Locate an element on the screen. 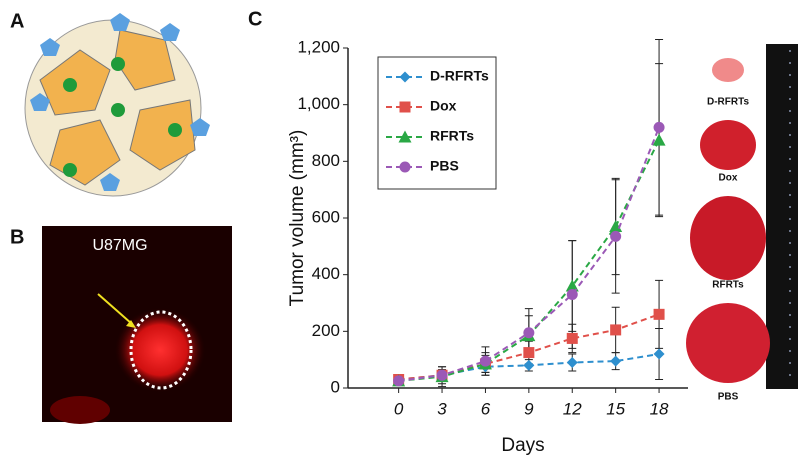 Image resolution: width=800 pixels, height=466 pixels. photo-label: D-RFRTs is located at coordinates (728, 102).